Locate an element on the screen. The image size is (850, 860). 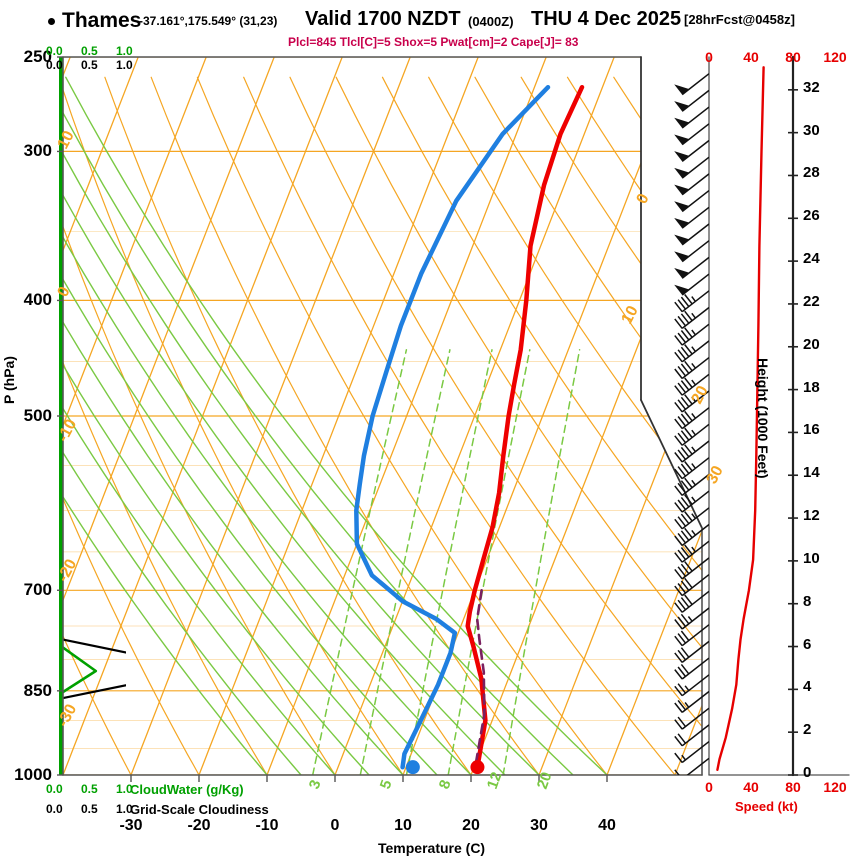
mixing-ratio-label: 8 is located at coordinates (445, 785).